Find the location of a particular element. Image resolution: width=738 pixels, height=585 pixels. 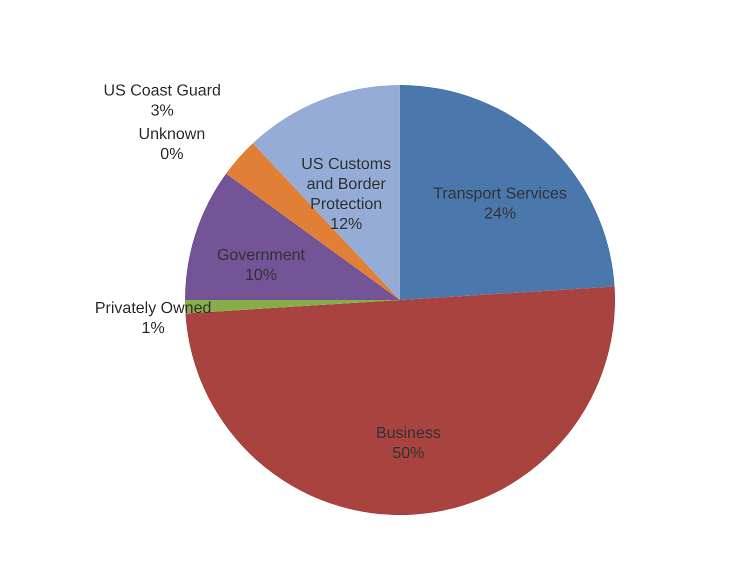

text: 0% is located at coordinates (172, 155).